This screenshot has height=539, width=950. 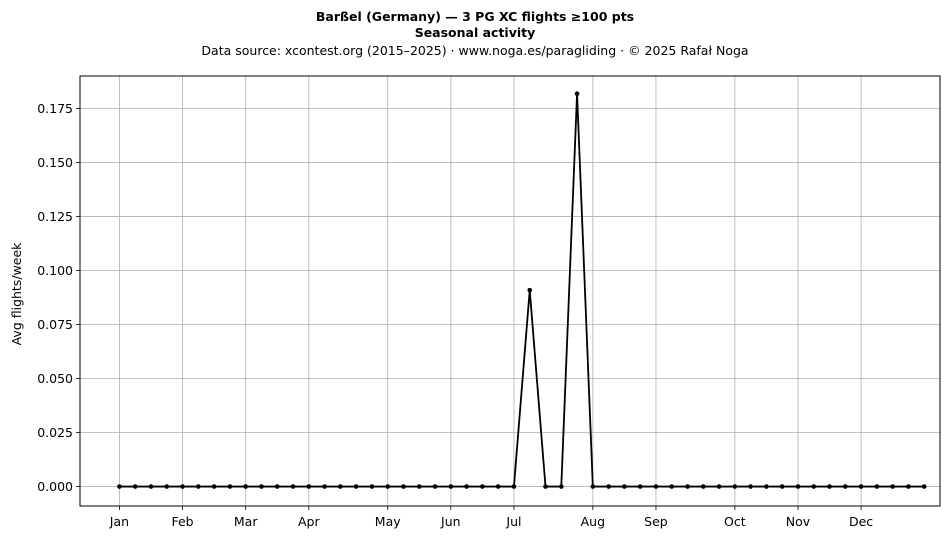 I want to click on y-tick-label: 0.150, so click(x=55, y=162).